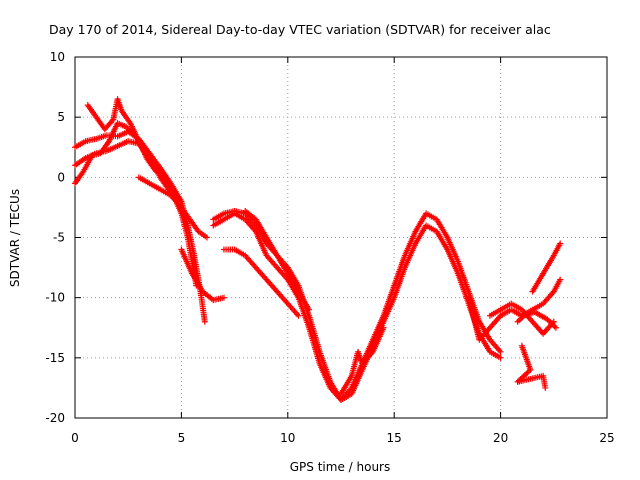 The width and height of the screenshot is (640, 480). What do you see at coordinates (55, 358) in the screenshot?
I see `y-tick-label: -15` at bounding box center [55, 358].